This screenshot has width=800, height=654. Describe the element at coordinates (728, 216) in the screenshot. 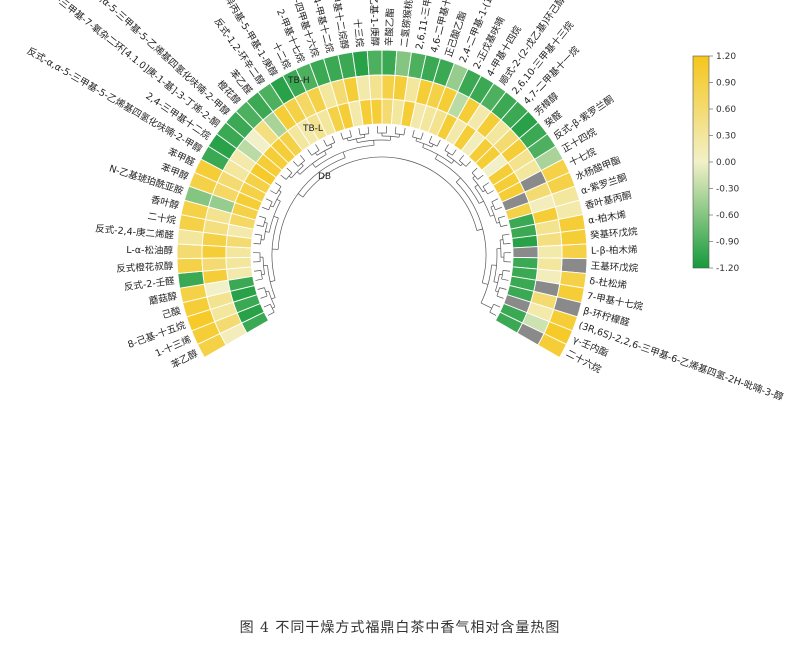

I see `colorbar-tick-label: -0.60` at that location.